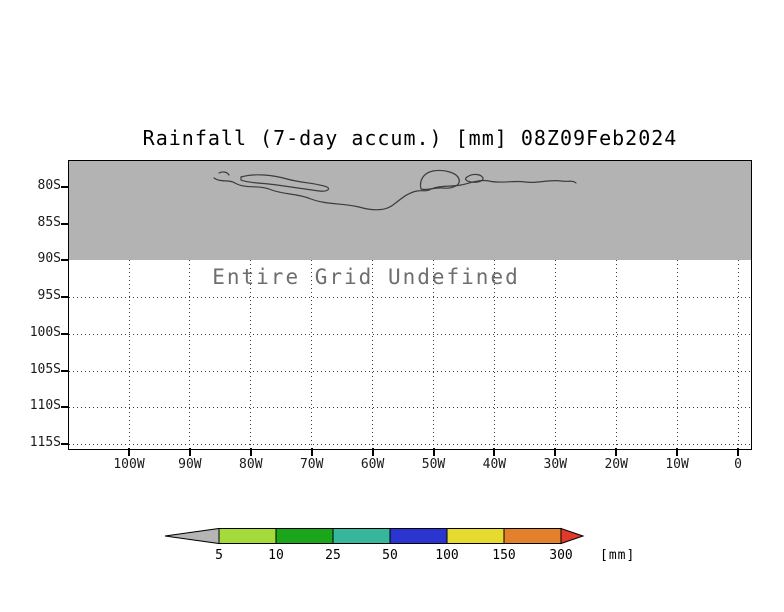 The image size is (784, 612). What do you see at coordinates (433, 464) in the screenshot?
I see `x-tick-label: 50W` at bounding box center [433, 464].